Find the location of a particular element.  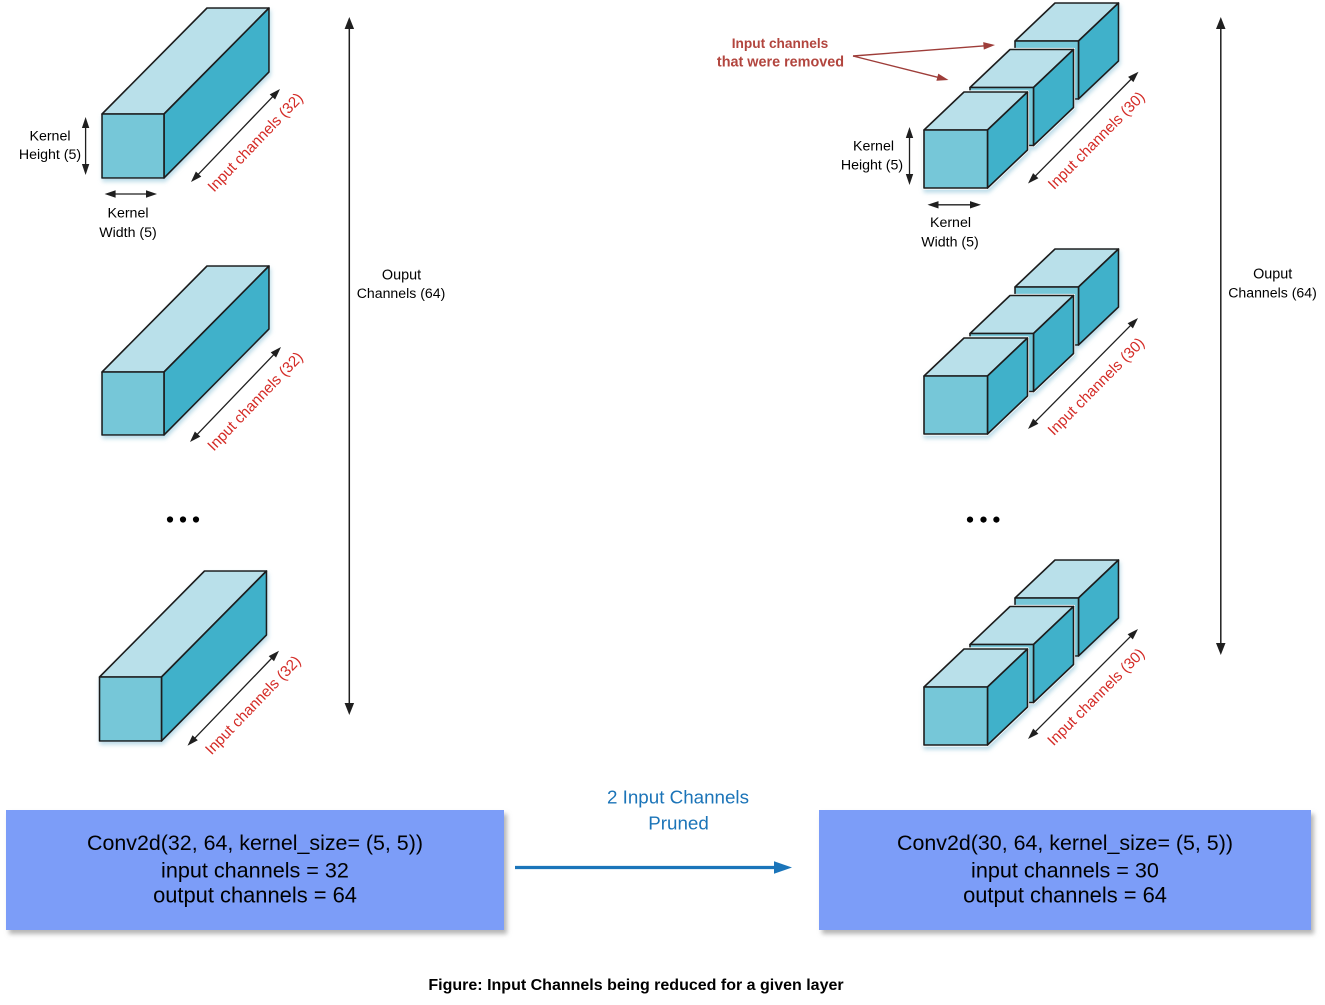

svg-text:Conv2d(32, 64, kernel_size= (5: Conv2d(32, 64, kernel_size= (5, 5)) is located at coordinates (255, 843).